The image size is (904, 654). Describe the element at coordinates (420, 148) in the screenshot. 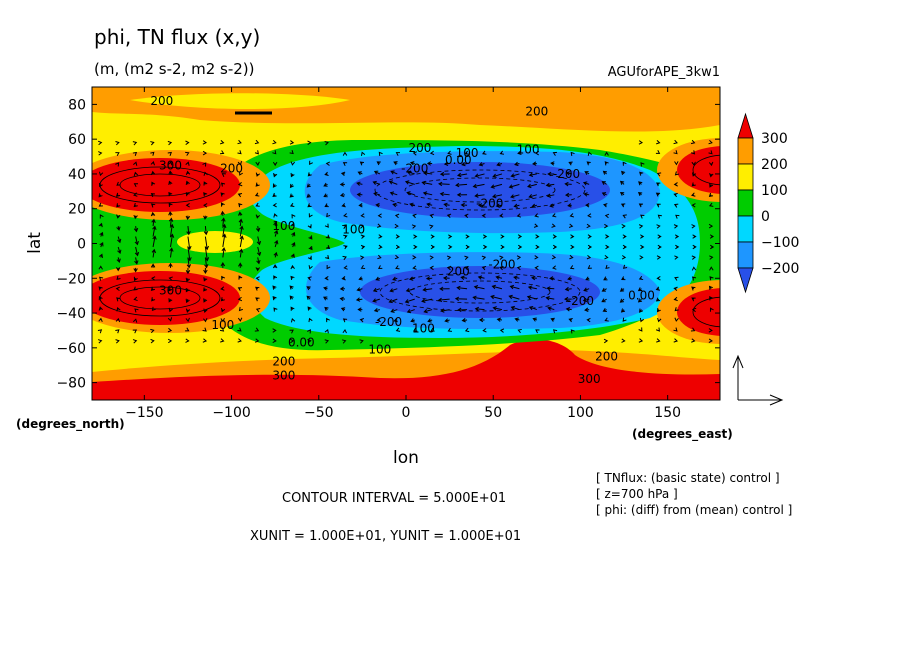

I see `contour-label: 200` at that location.